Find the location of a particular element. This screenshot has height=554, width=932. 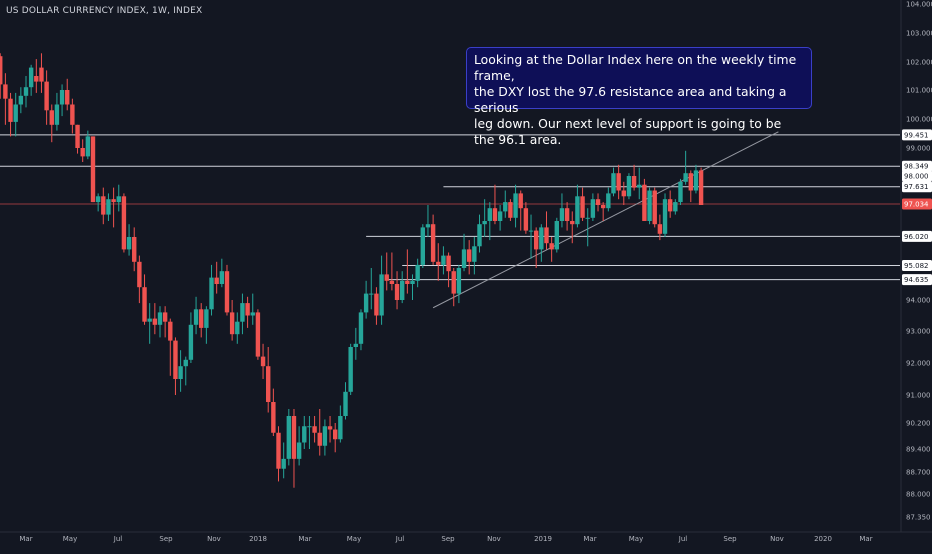

price-tick-label: 100.000 is located at coordinates (919, 120).